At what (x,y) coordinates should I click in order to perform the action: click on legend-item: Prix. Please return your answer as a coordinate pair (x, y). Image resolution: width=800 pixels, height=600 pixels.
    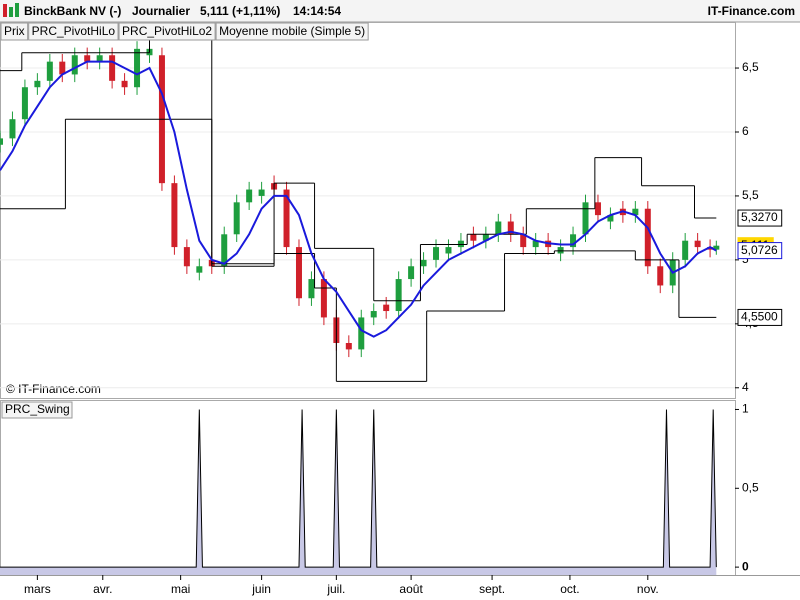
    Looking at the image, I should click on (14, 31).